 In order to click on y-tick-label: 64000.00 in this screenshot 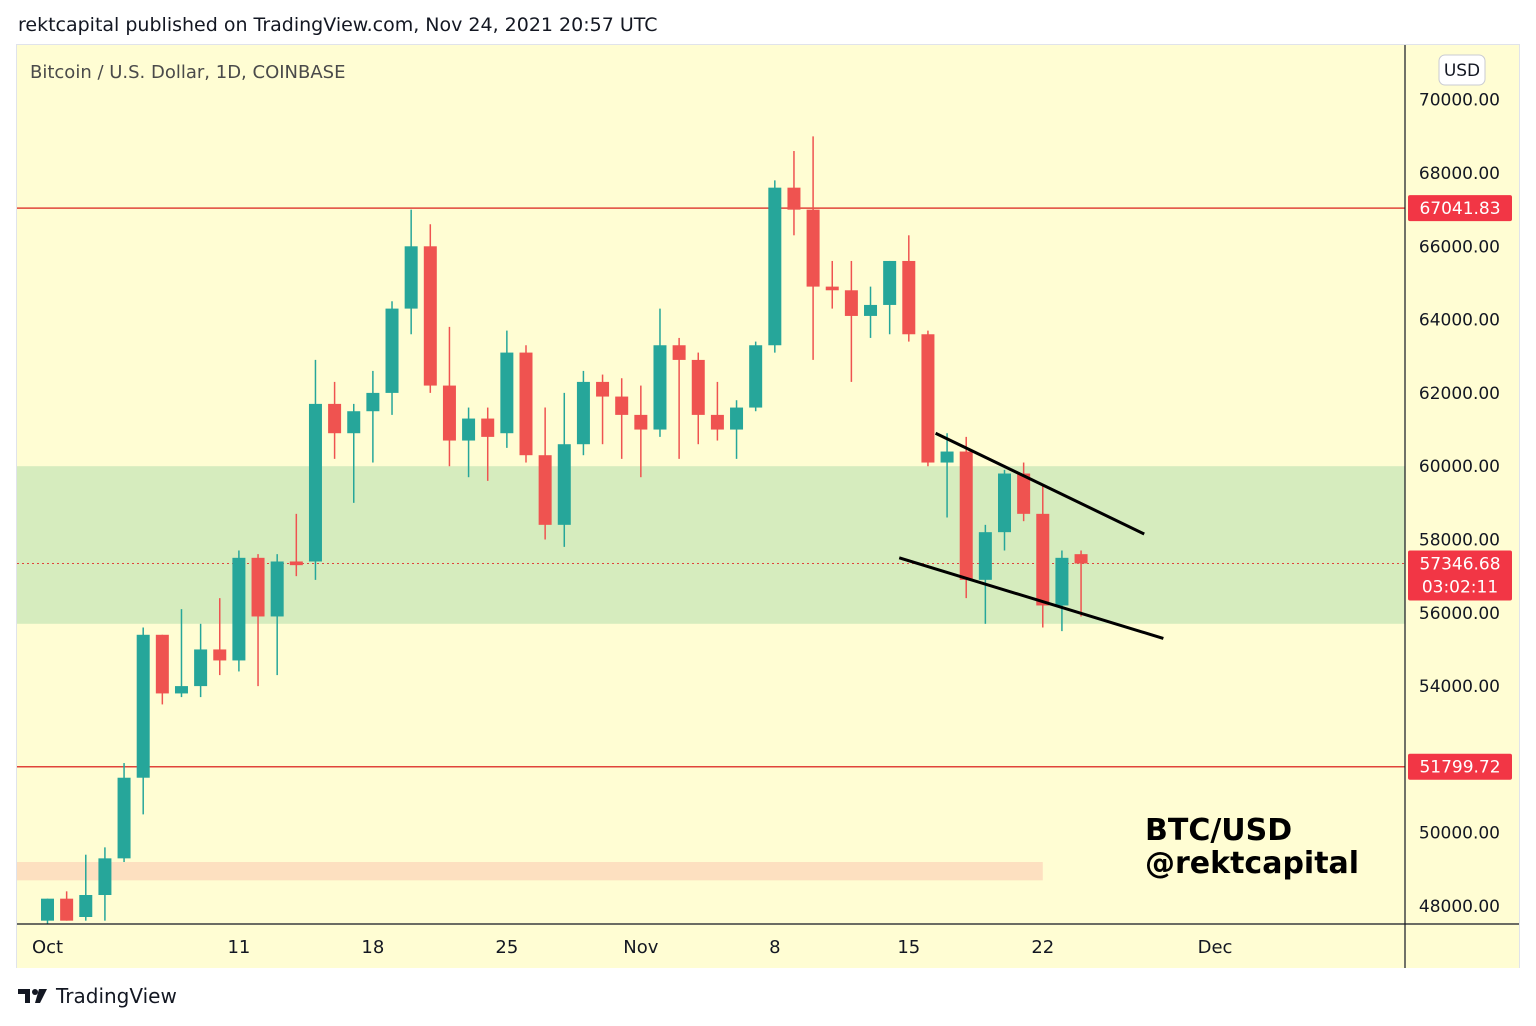, I will do `click(1459, 321)`.